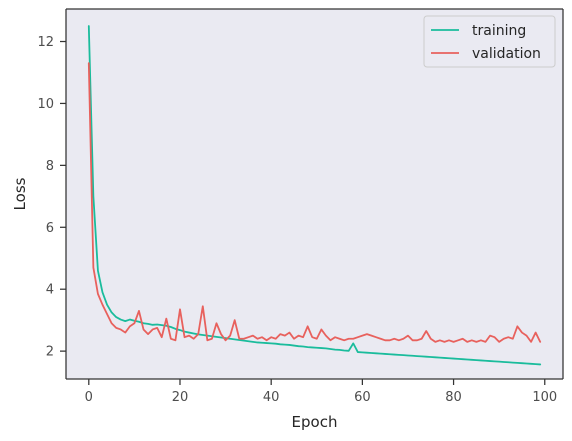 The width and height of the screenshot is (572, 441). I want to click on x-axis-label: Epoch, so click(315, 422).